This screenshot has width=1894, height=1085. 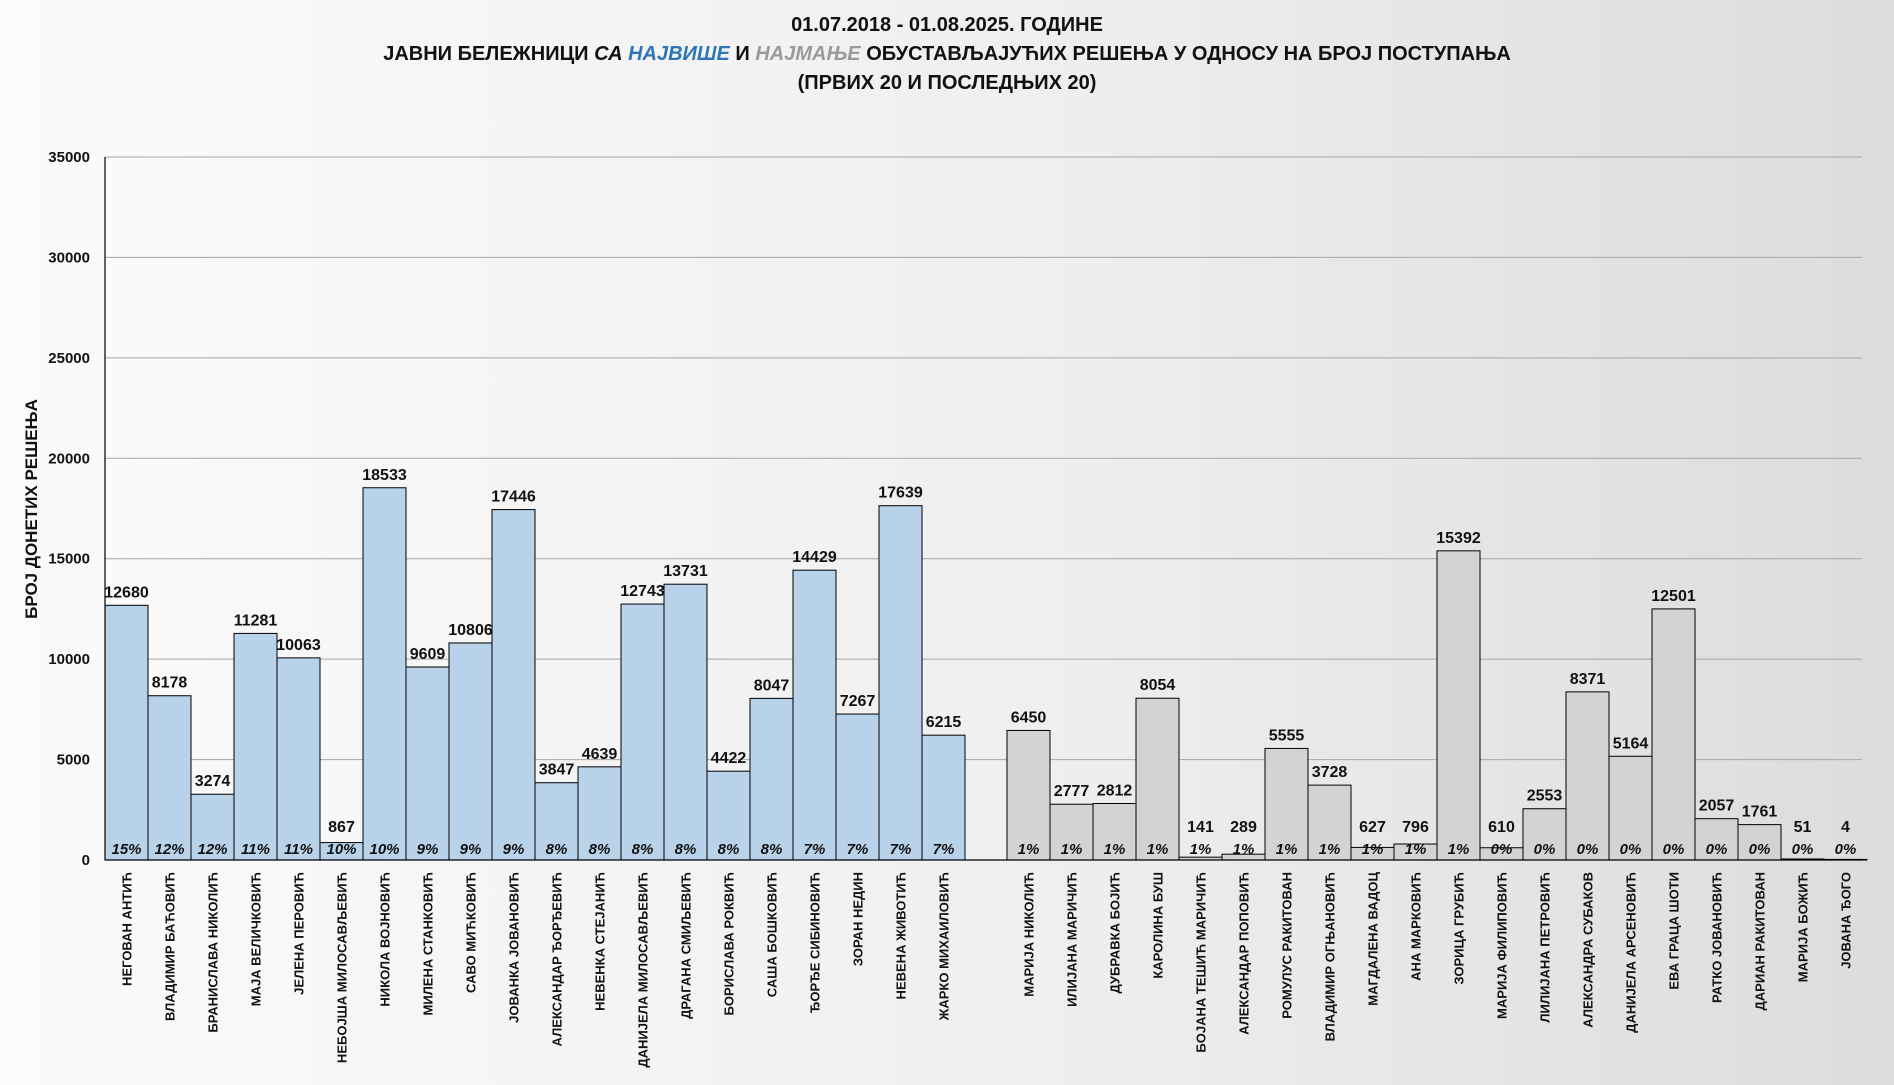 I want to click on value-label: 4, so click(x=1845, y=827).